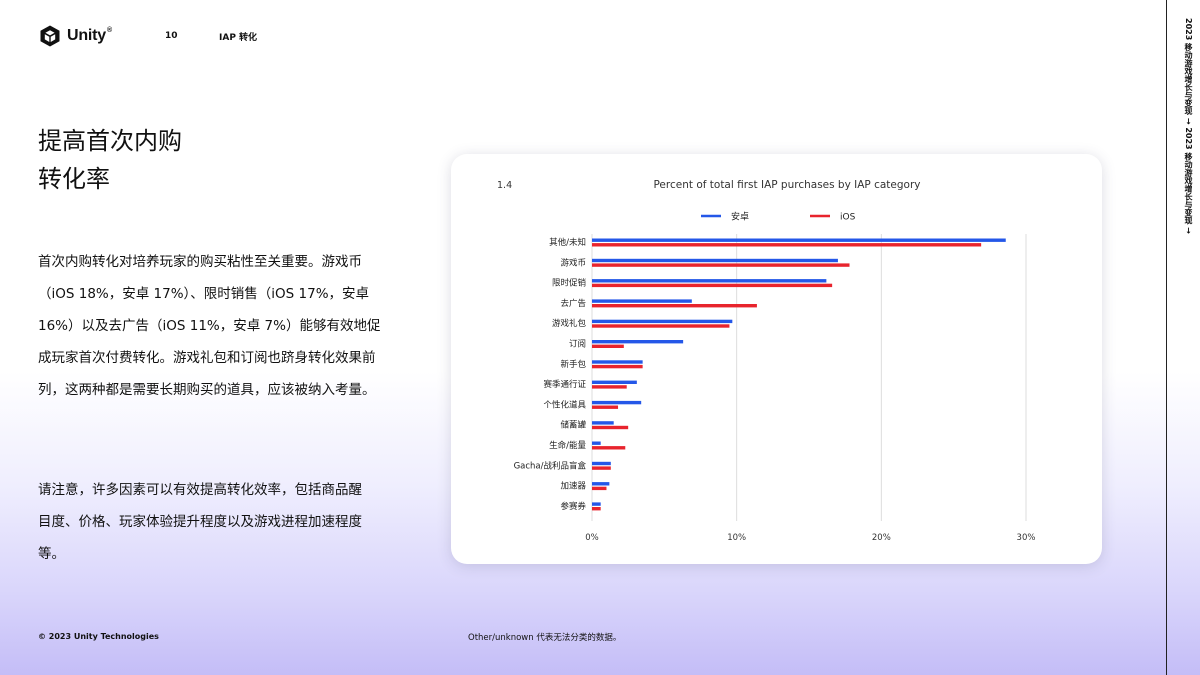 This screenshot has height=675, width=1200. Describe the element at coordinates (592, 538) in the screenshot. I see `x-tick-label: 0%` at that location.